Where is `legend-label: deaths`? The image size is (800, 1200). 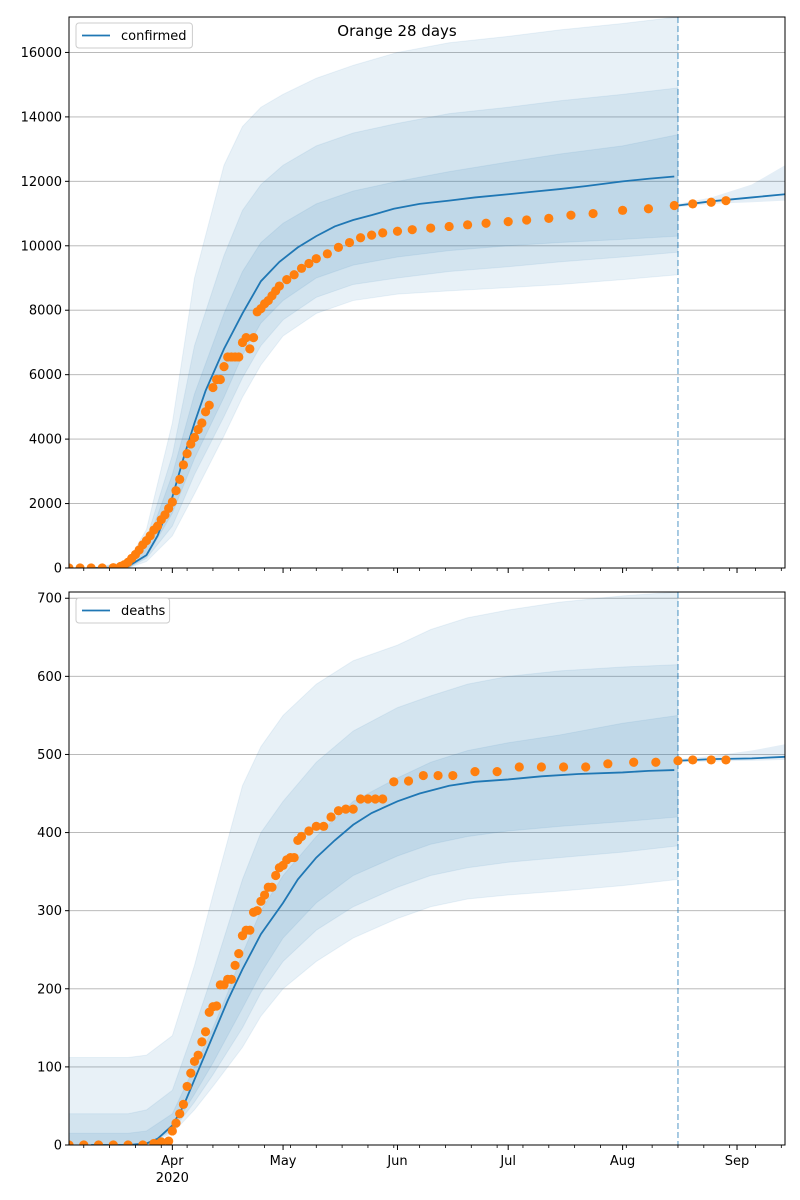
legend-label: deaths is located at coordinates (143, 611).